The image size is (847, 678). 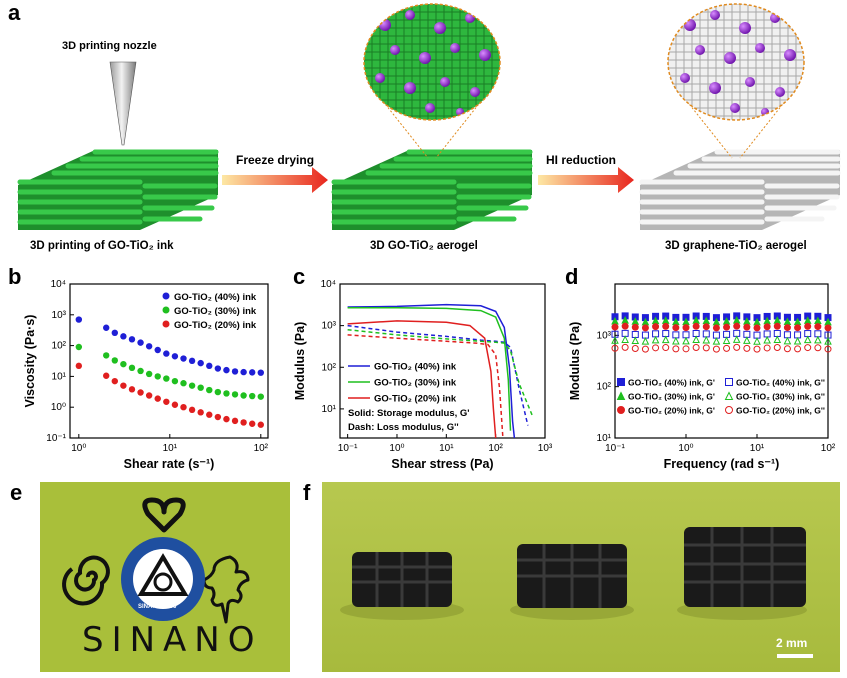 I want to click on y-tick-label: 10², so click(x=59, y=346).